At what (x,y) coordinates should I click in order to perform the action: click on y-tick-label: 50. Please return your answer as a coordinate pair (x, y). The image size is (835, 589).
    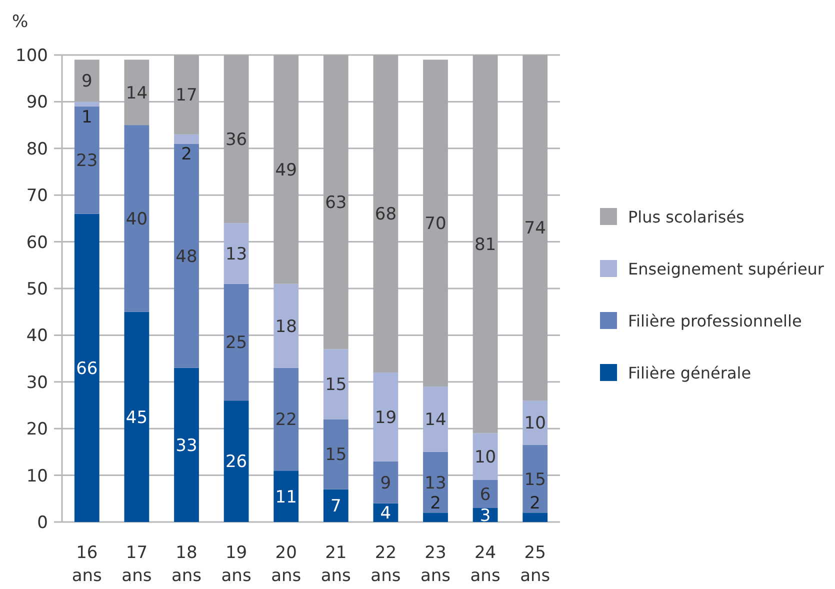
    Looking at the image, I should click on (37, 289).